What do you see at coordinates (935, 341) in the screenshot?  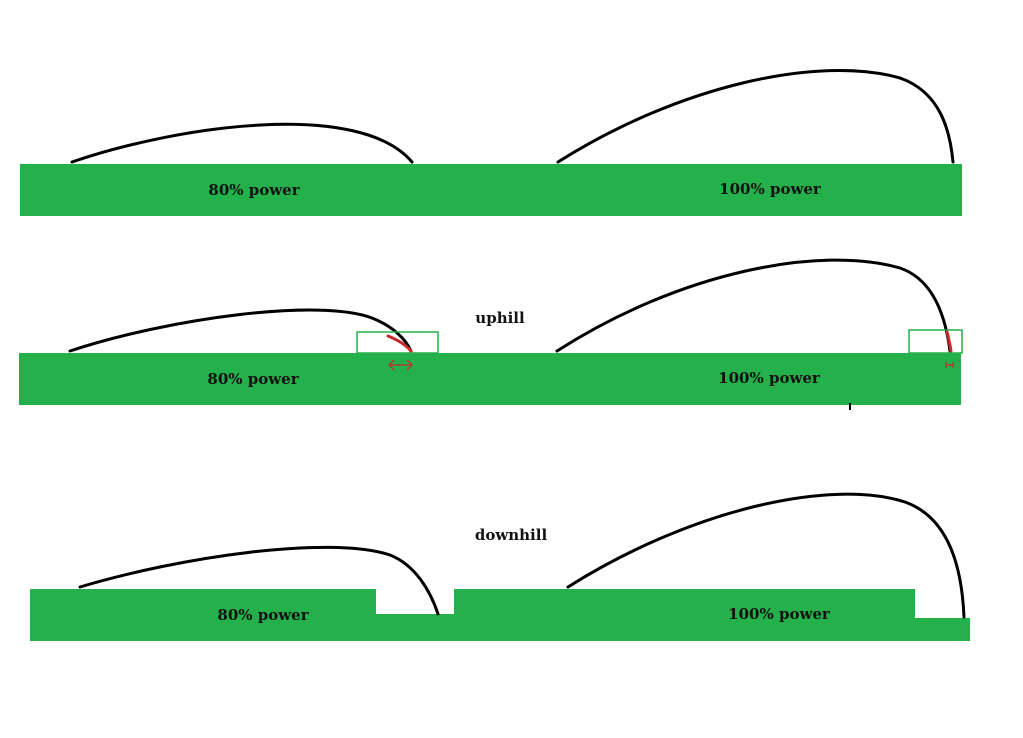 I see `uphill-target-box-right` at bounding box center [935, 341].